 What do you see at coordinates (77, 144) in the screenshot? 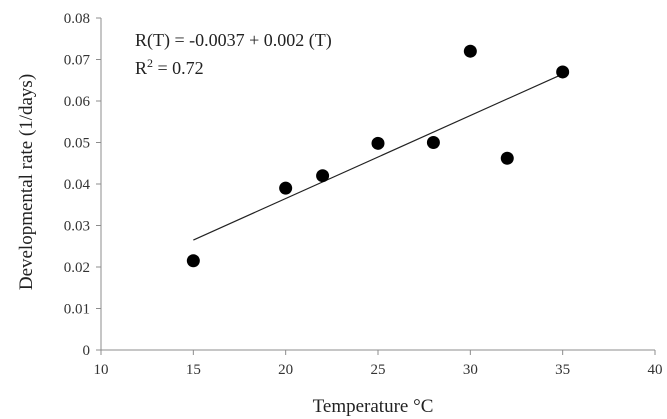
I see `y-tick-label: 0.05` at bounding box center [77, 144].